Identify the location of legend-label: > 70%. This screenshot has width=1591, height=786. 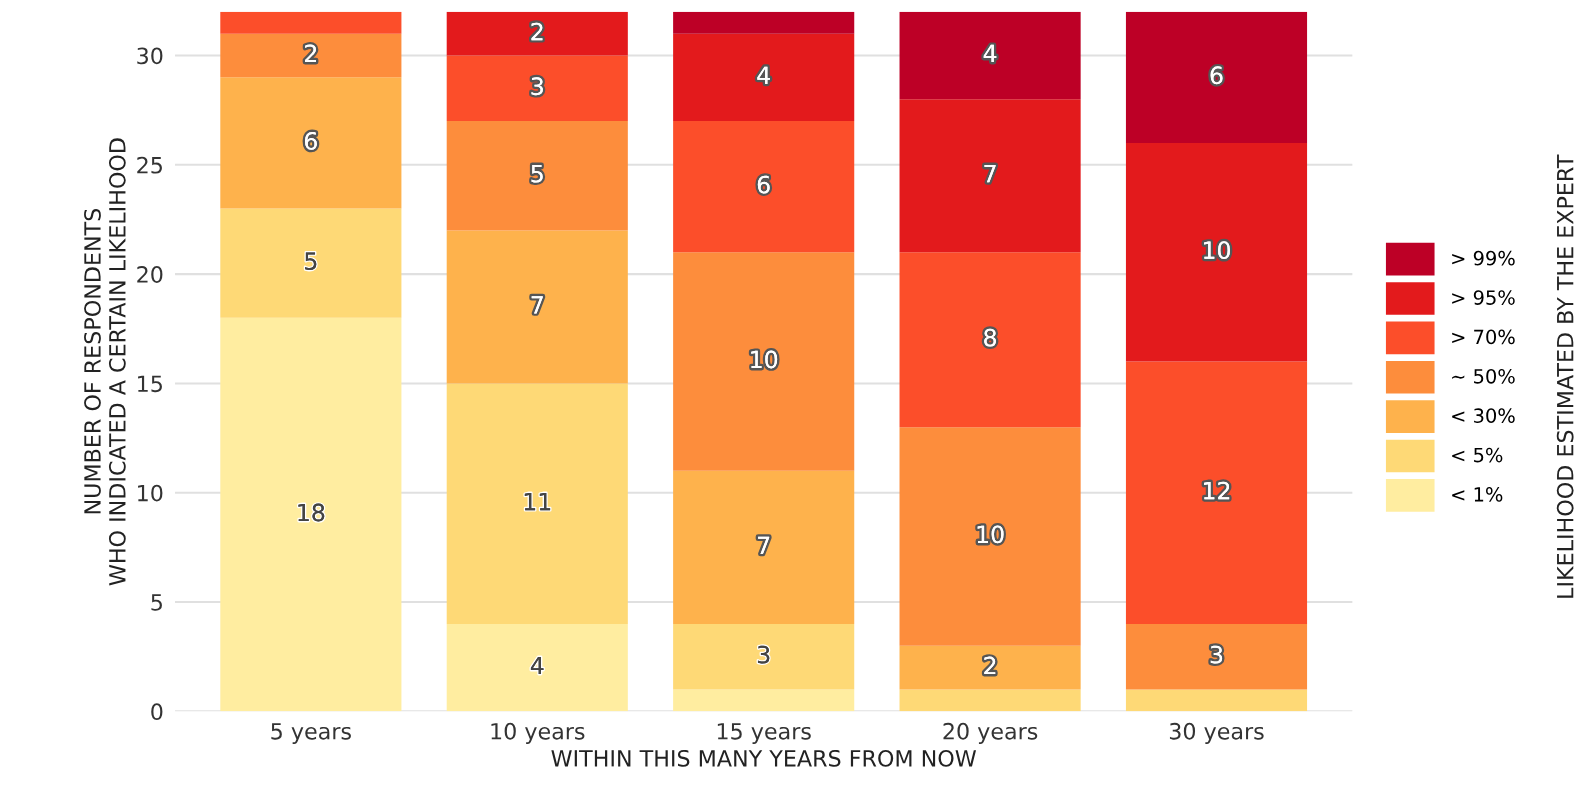
(1483, 337).